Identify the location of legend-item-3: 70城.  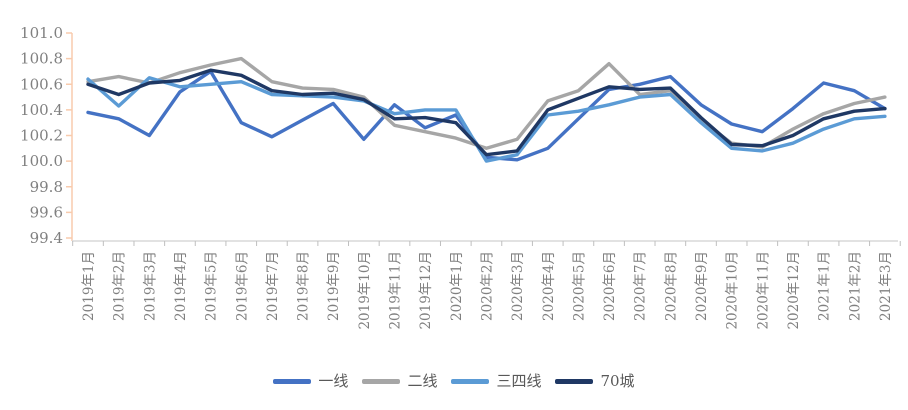
(595, 381).